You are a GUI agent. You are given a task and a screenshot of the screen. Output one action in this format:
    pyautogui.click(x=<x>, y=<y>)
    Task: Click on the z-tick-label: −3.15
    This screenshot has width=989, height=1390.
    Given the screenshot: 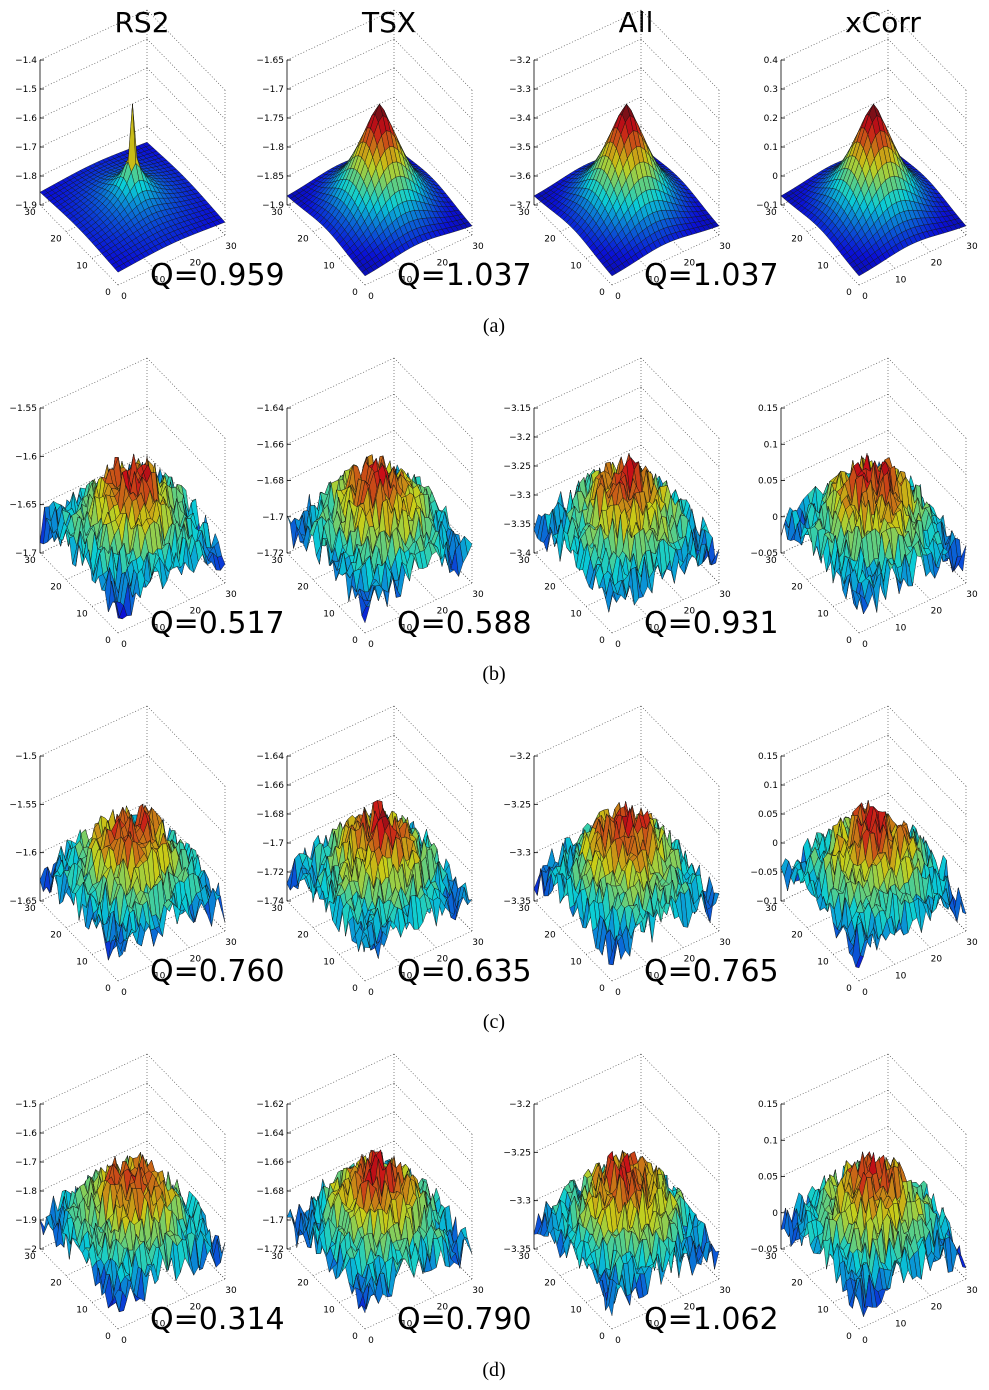 What is the action you would take?
    pyautogui.click(x=517, y=409)
    